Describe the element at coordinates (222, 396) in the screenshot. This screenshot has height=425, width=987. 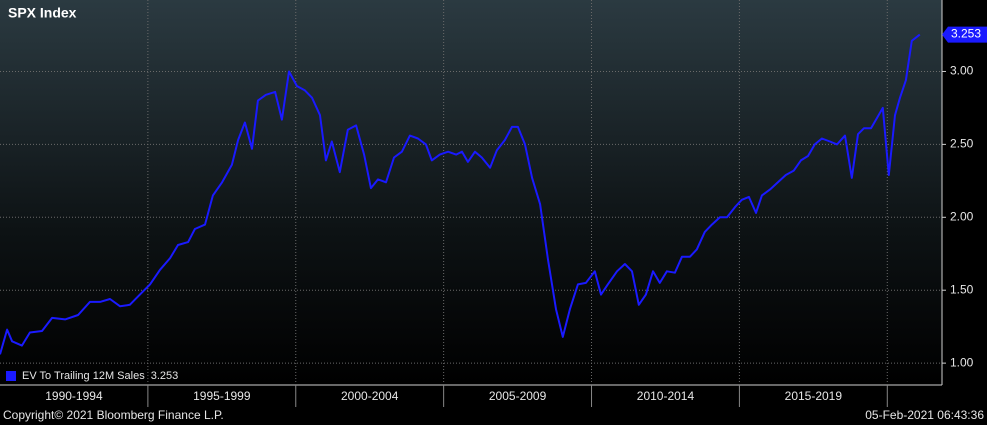
I see `x-tick-label: 1995-1999` at that location.